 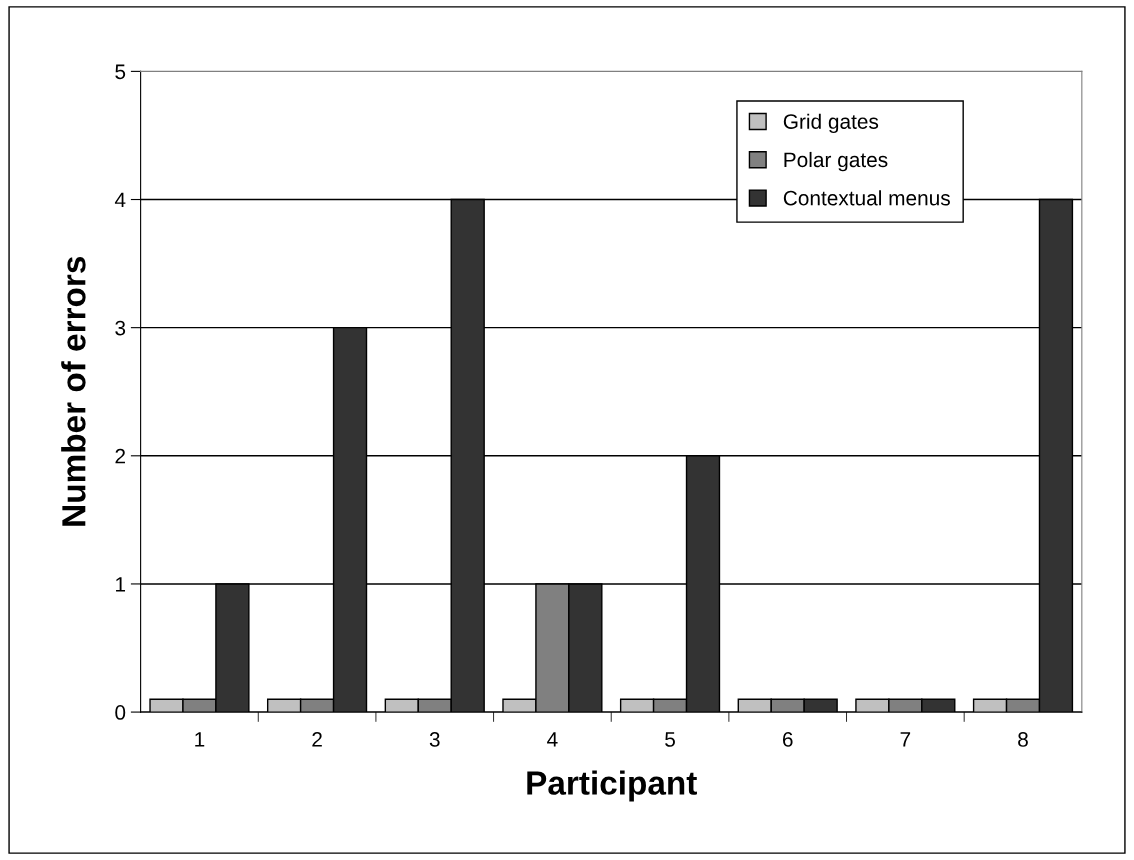 I want to click on legend-label: Grid gates, so click(x=831, y=123).